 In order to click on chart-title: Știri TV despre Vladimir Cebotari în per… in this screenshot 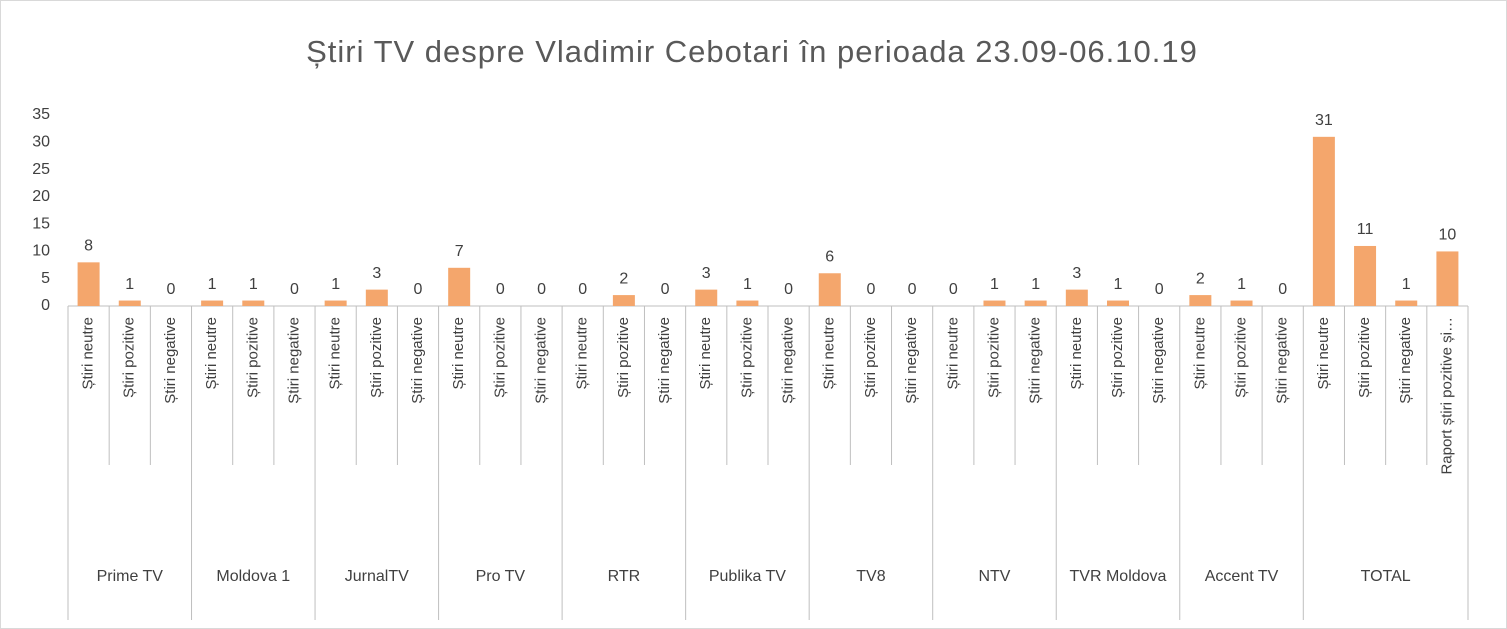, I will do `click(752, 51)`.